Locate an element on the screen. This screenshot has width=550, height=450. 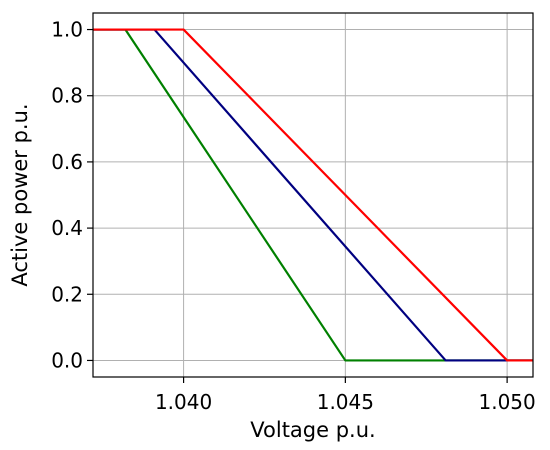
y-tick-label: 0.2 is located at coordinates (67, 294).